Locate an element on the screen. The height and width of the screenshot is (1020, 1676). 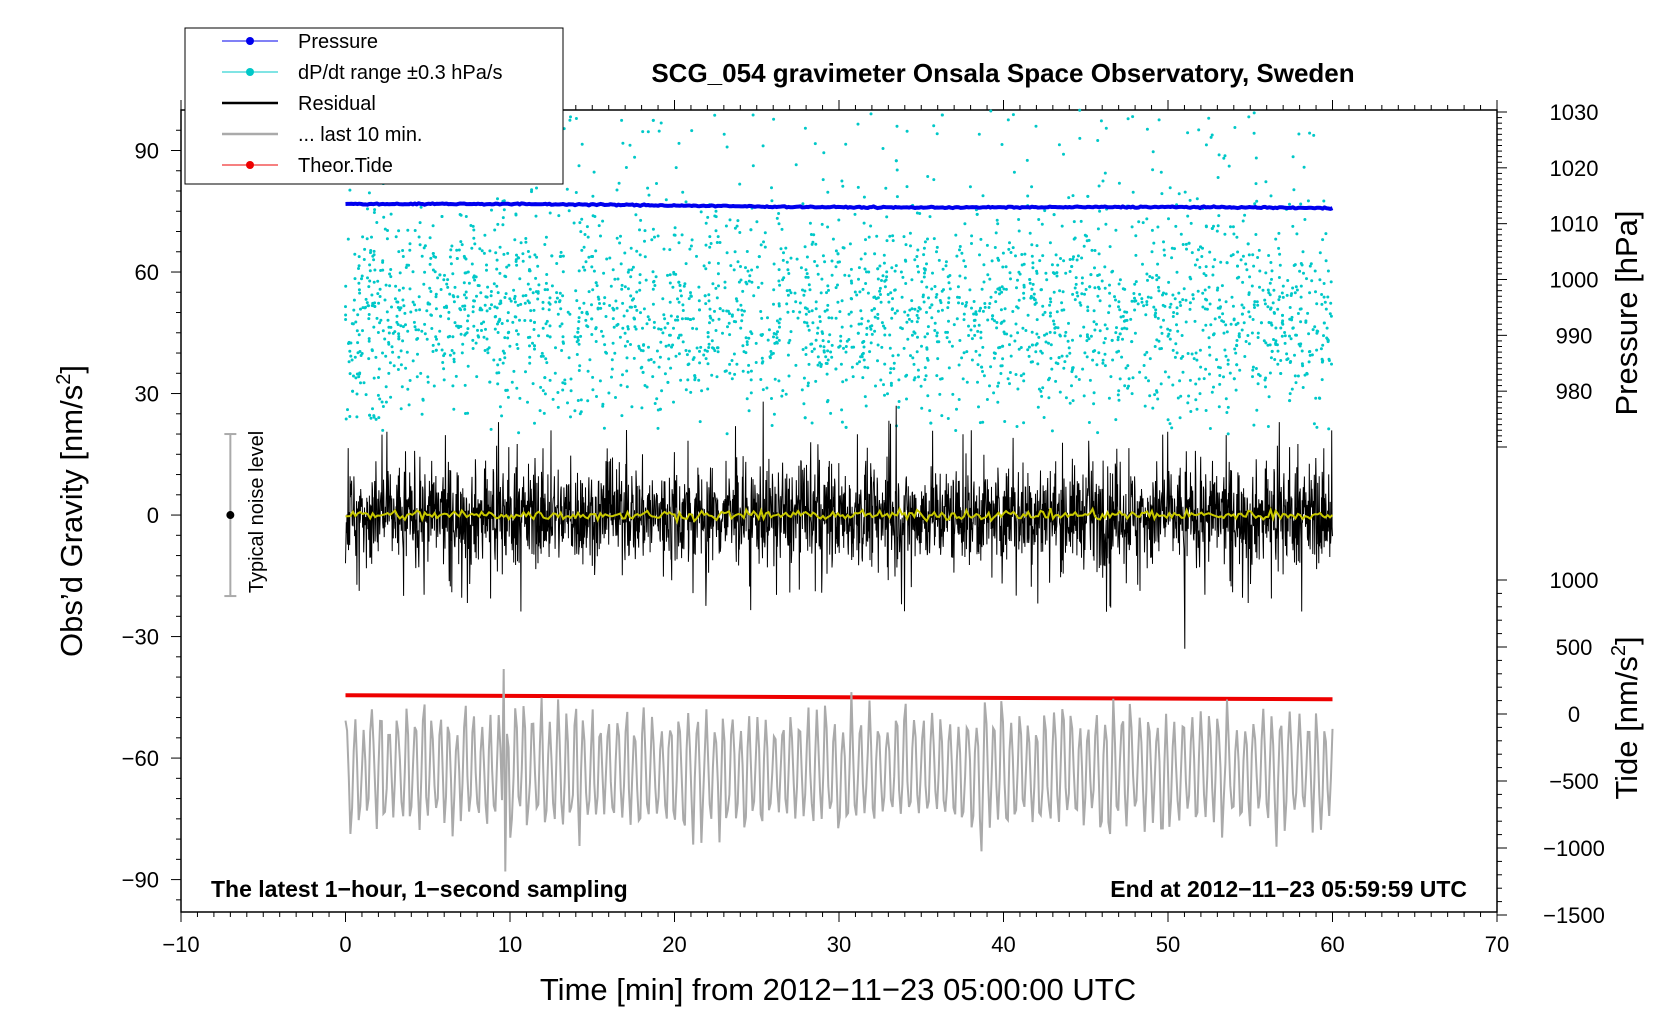
x-tick-label: 20 is located at coordinates (674, 944).